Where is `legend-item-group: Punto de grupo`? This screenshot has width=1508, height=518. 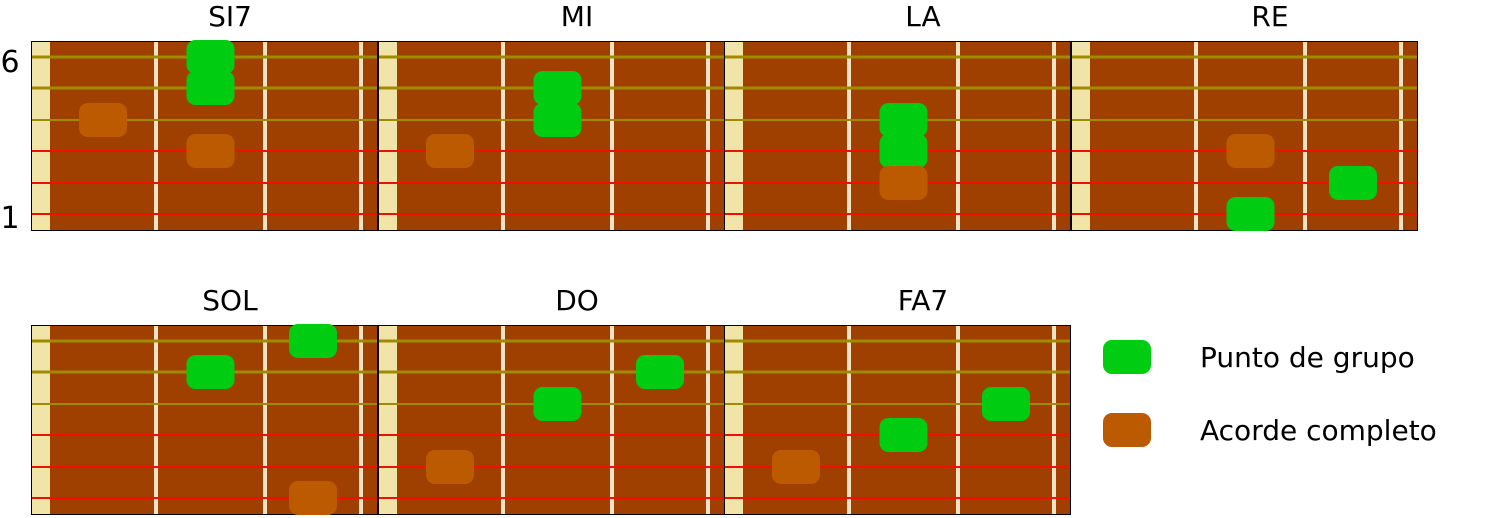
legend-item-group: Punto de grupo is located at coordinates (1259, 357).